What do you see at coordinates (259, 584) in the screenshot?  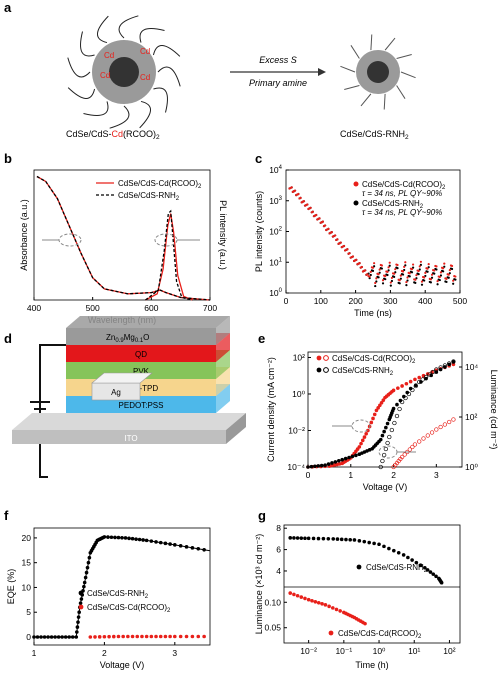 I see `y-axis-label: Luminance (×10³ cd m⁻²)` at bounding box center [259, 584].